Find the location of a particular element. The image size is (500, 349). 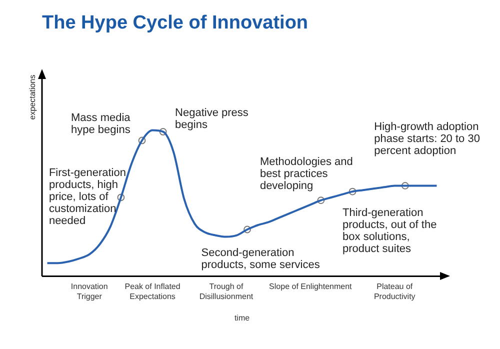

x-tick-label: Slope of Enlightenment is located at coordinates (311, 287).